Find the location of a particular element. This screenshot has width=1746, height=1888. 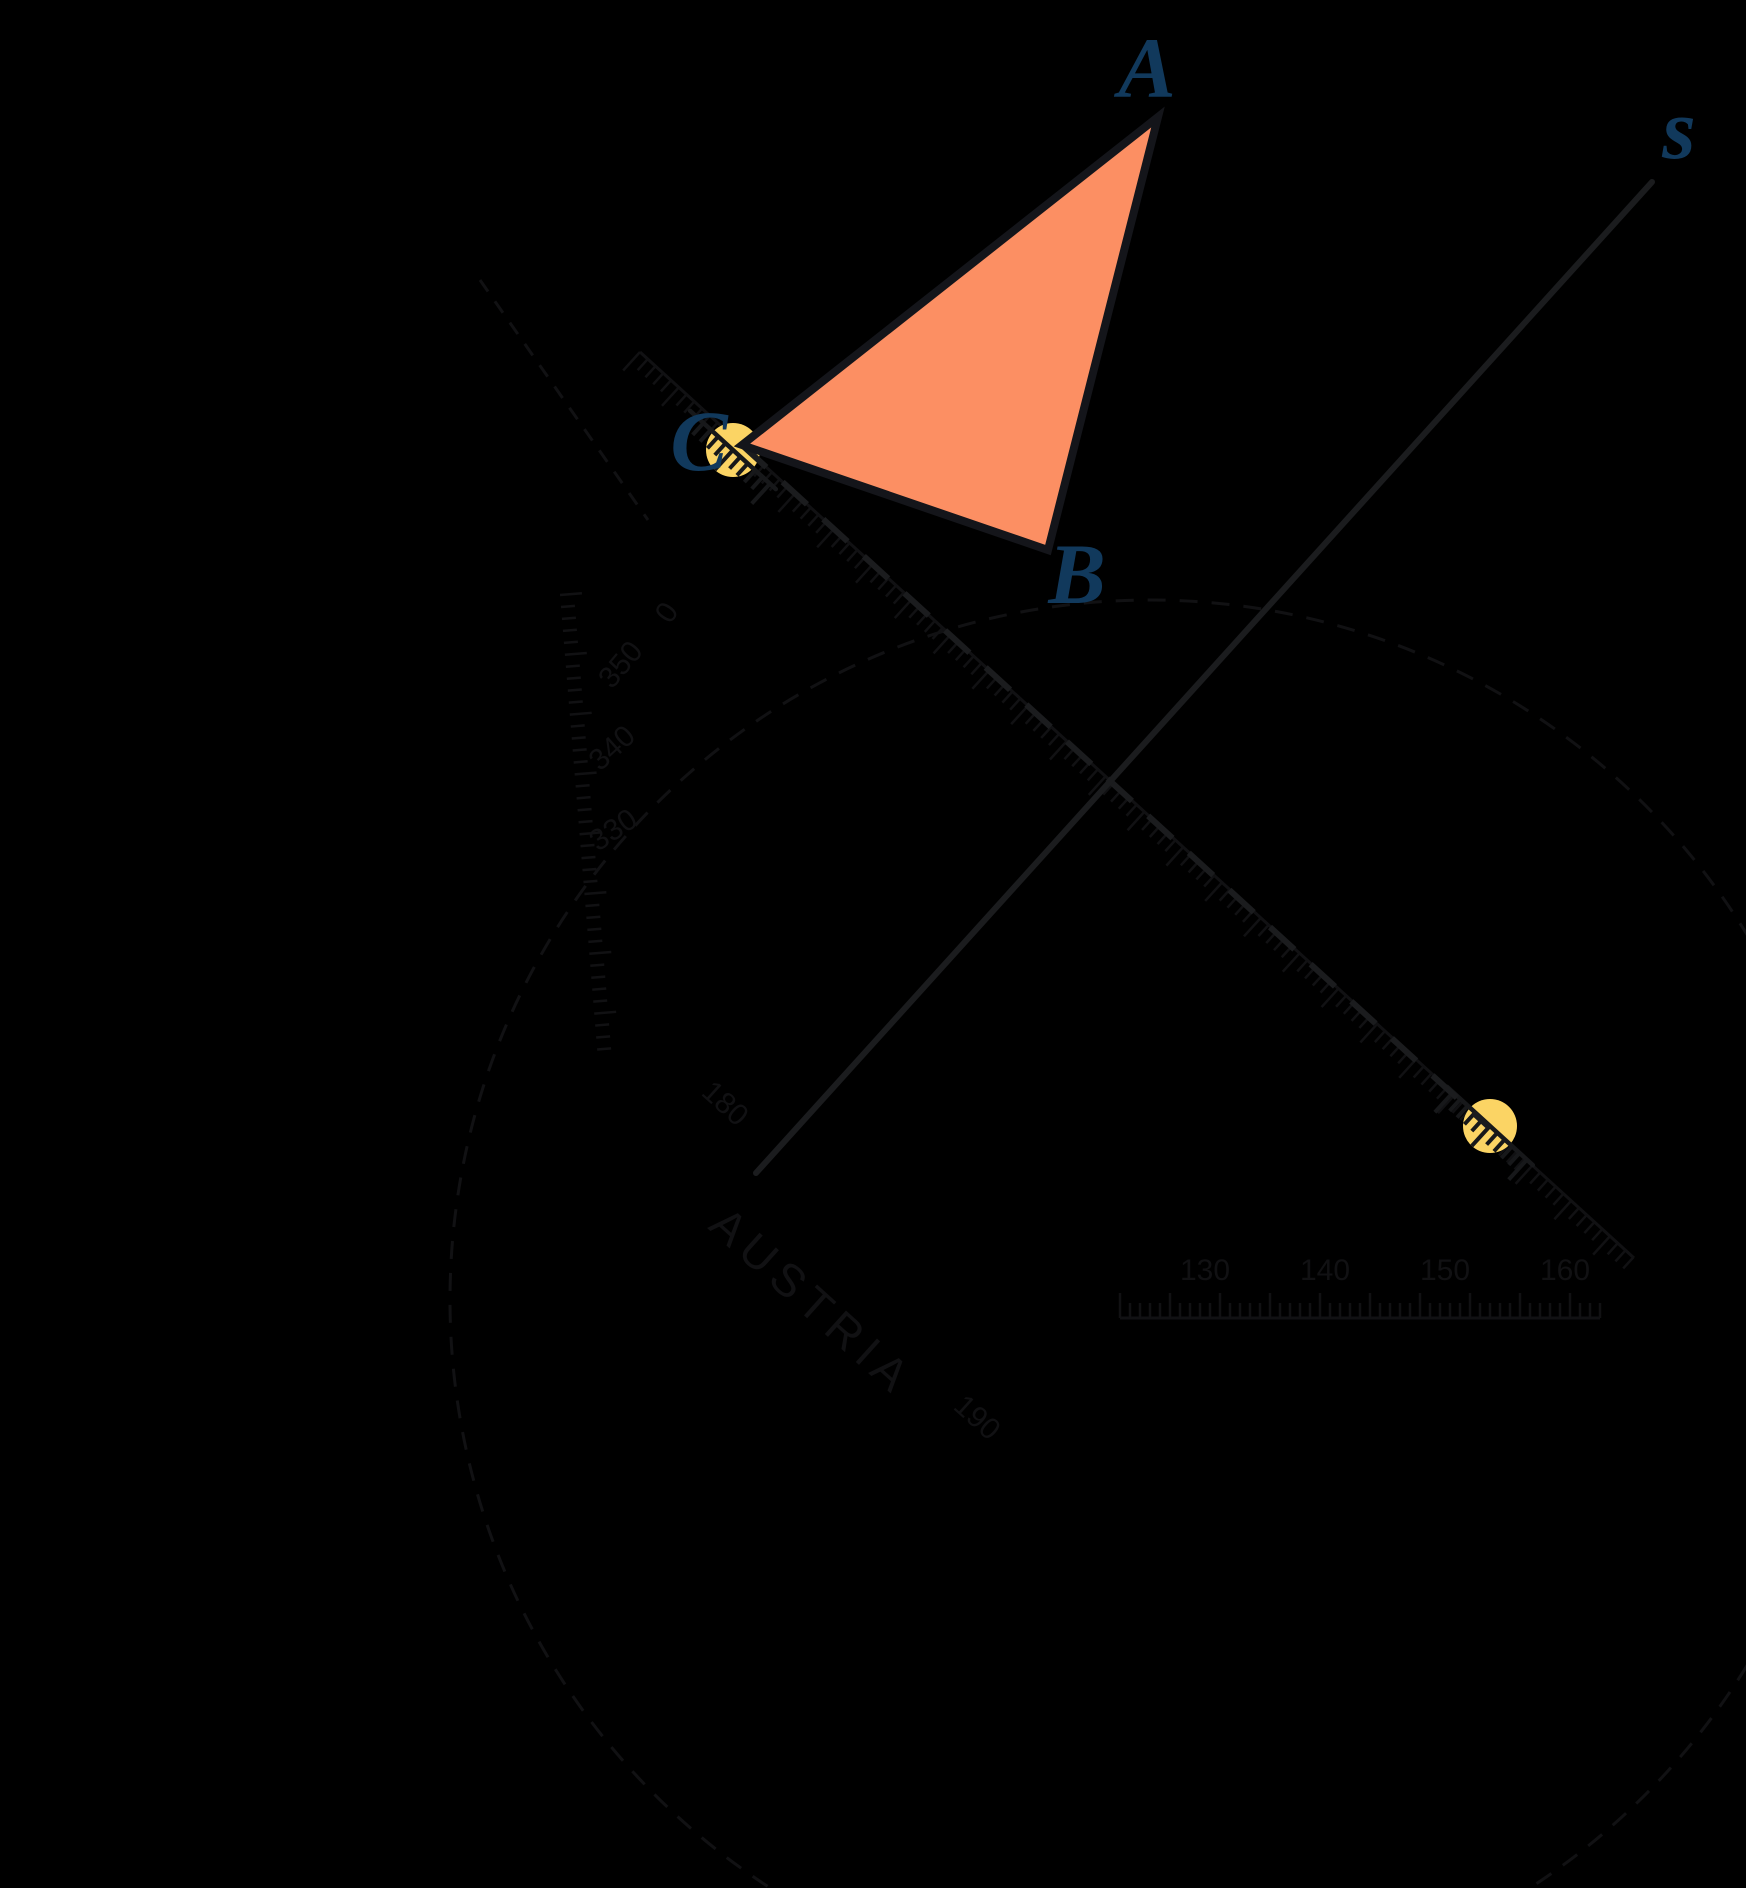

ghost-ruler-brand: AUSTRIA is located at coordinates (812, 1302).